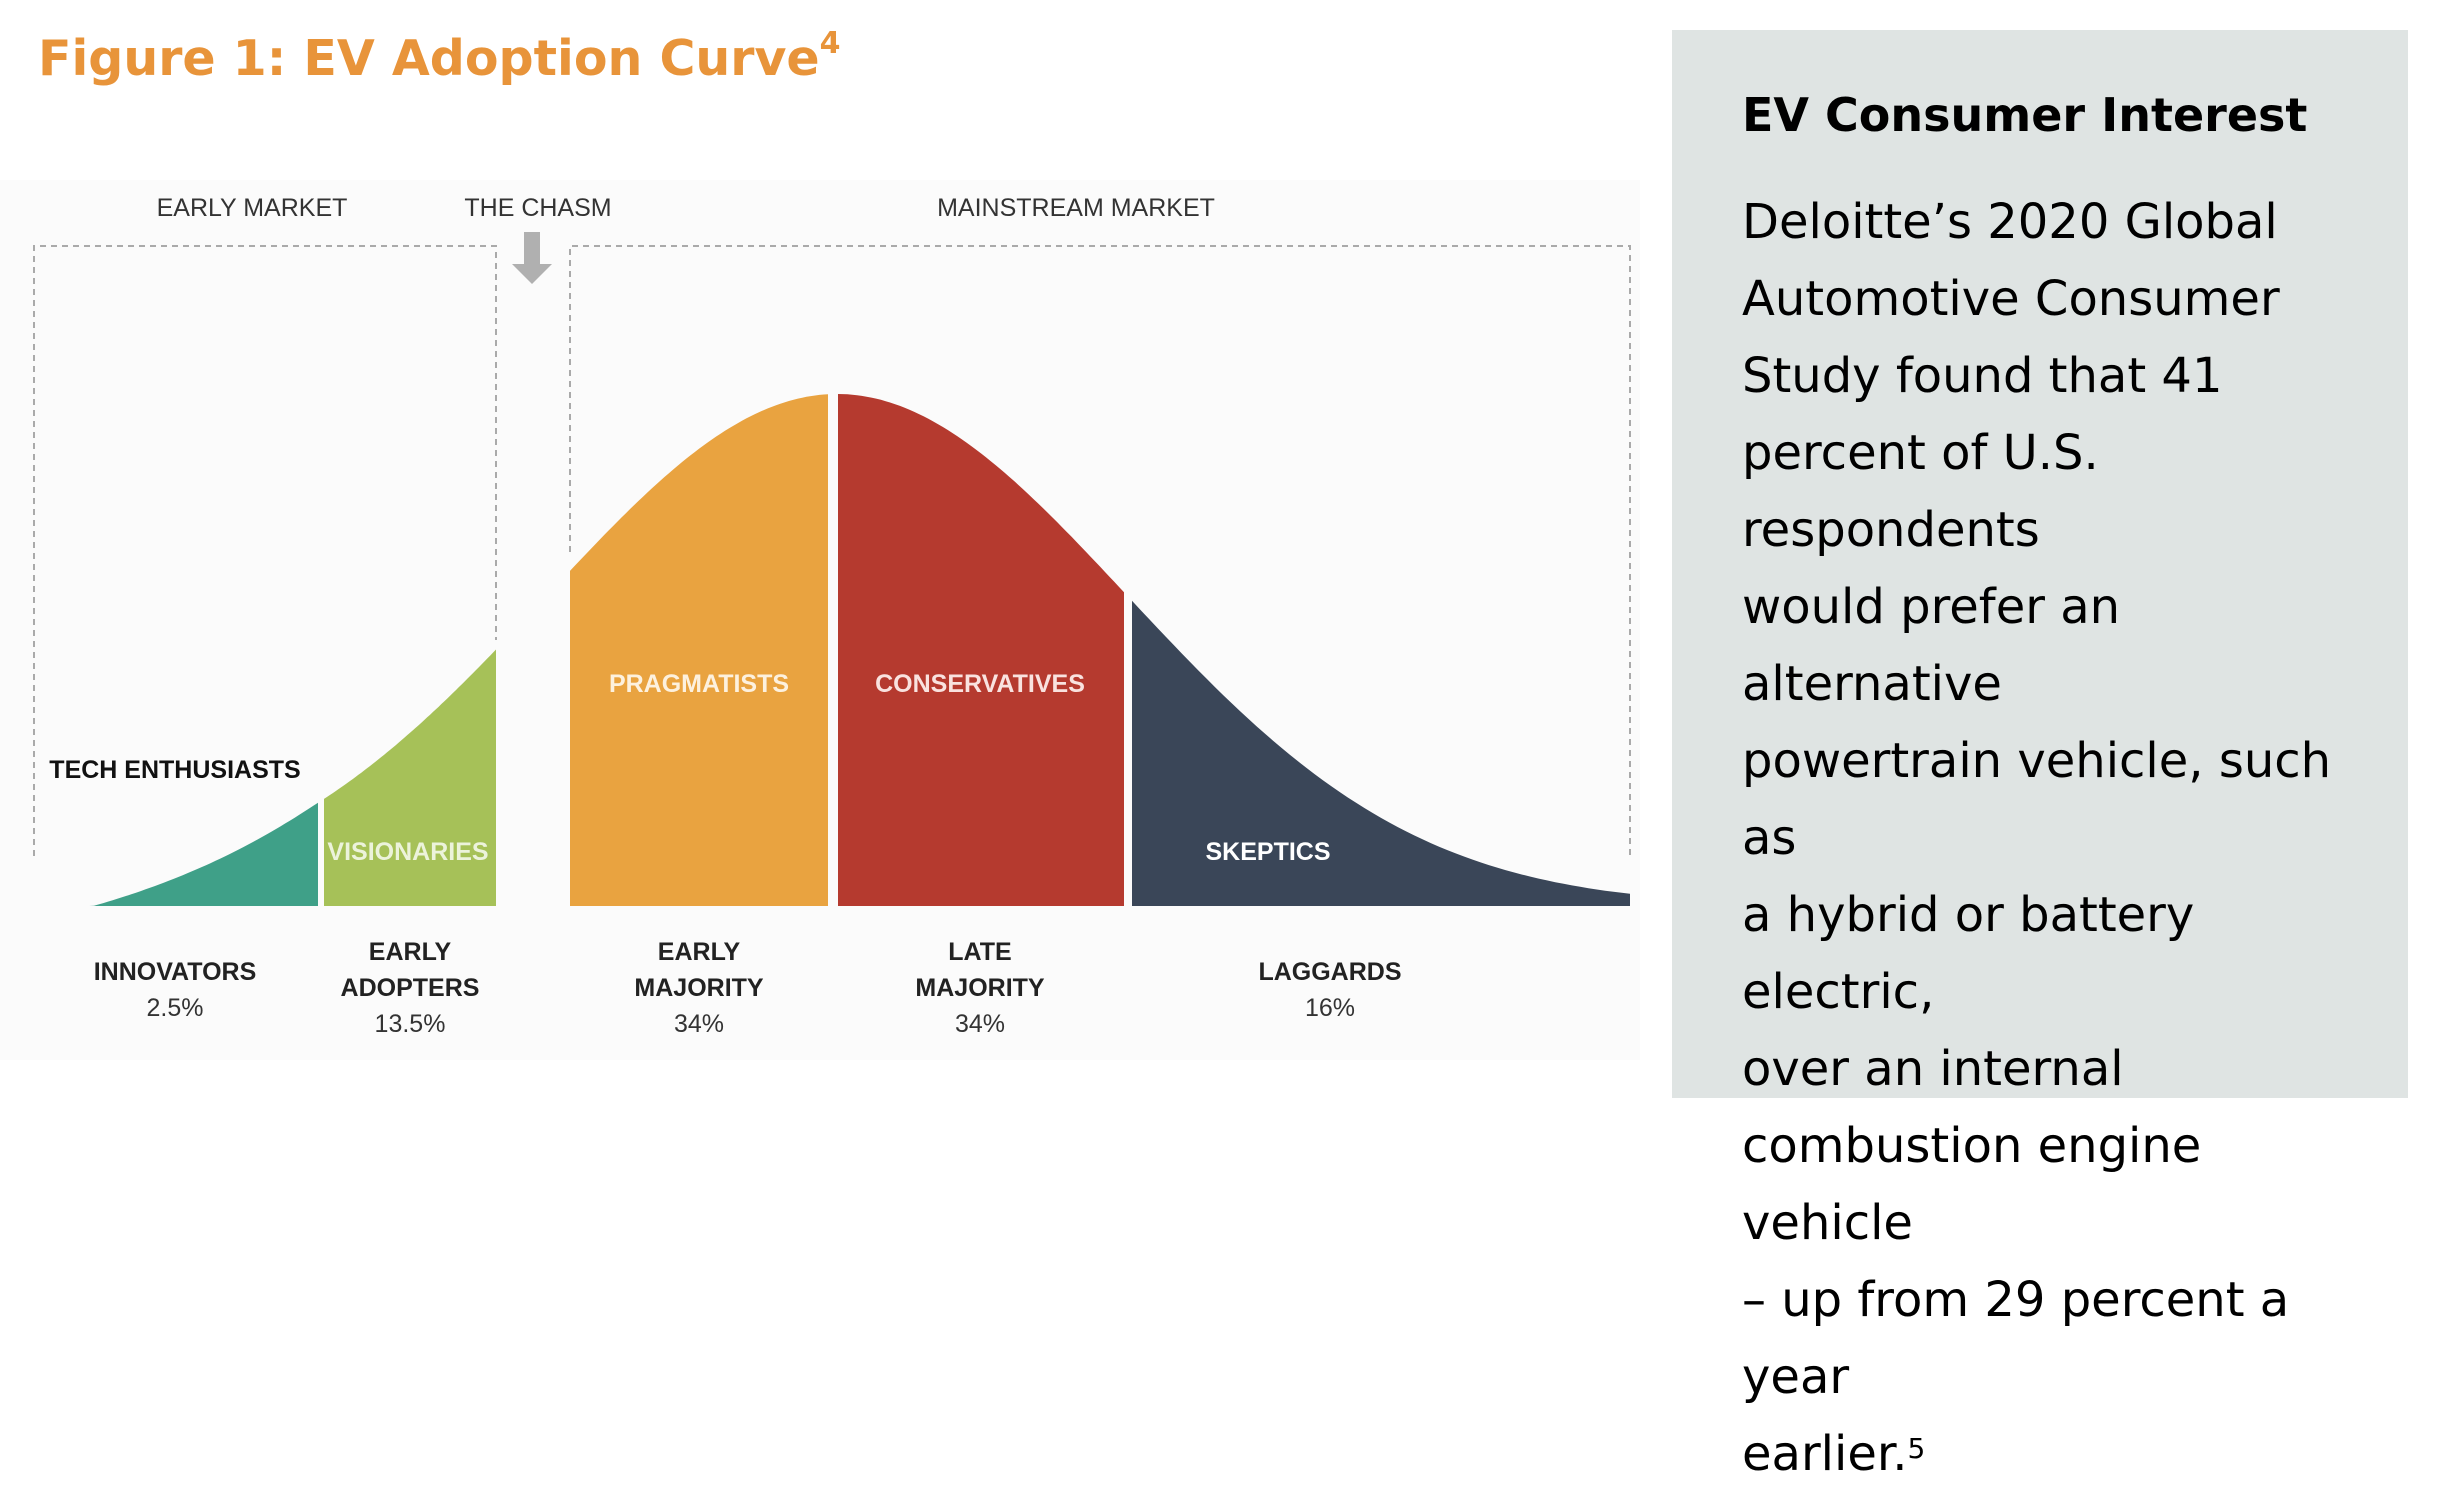  What do you see at coordinates (1330, 1008) in the screenshot?
I see `category-value-label: 16%` at bounding box center [1330, 1008].